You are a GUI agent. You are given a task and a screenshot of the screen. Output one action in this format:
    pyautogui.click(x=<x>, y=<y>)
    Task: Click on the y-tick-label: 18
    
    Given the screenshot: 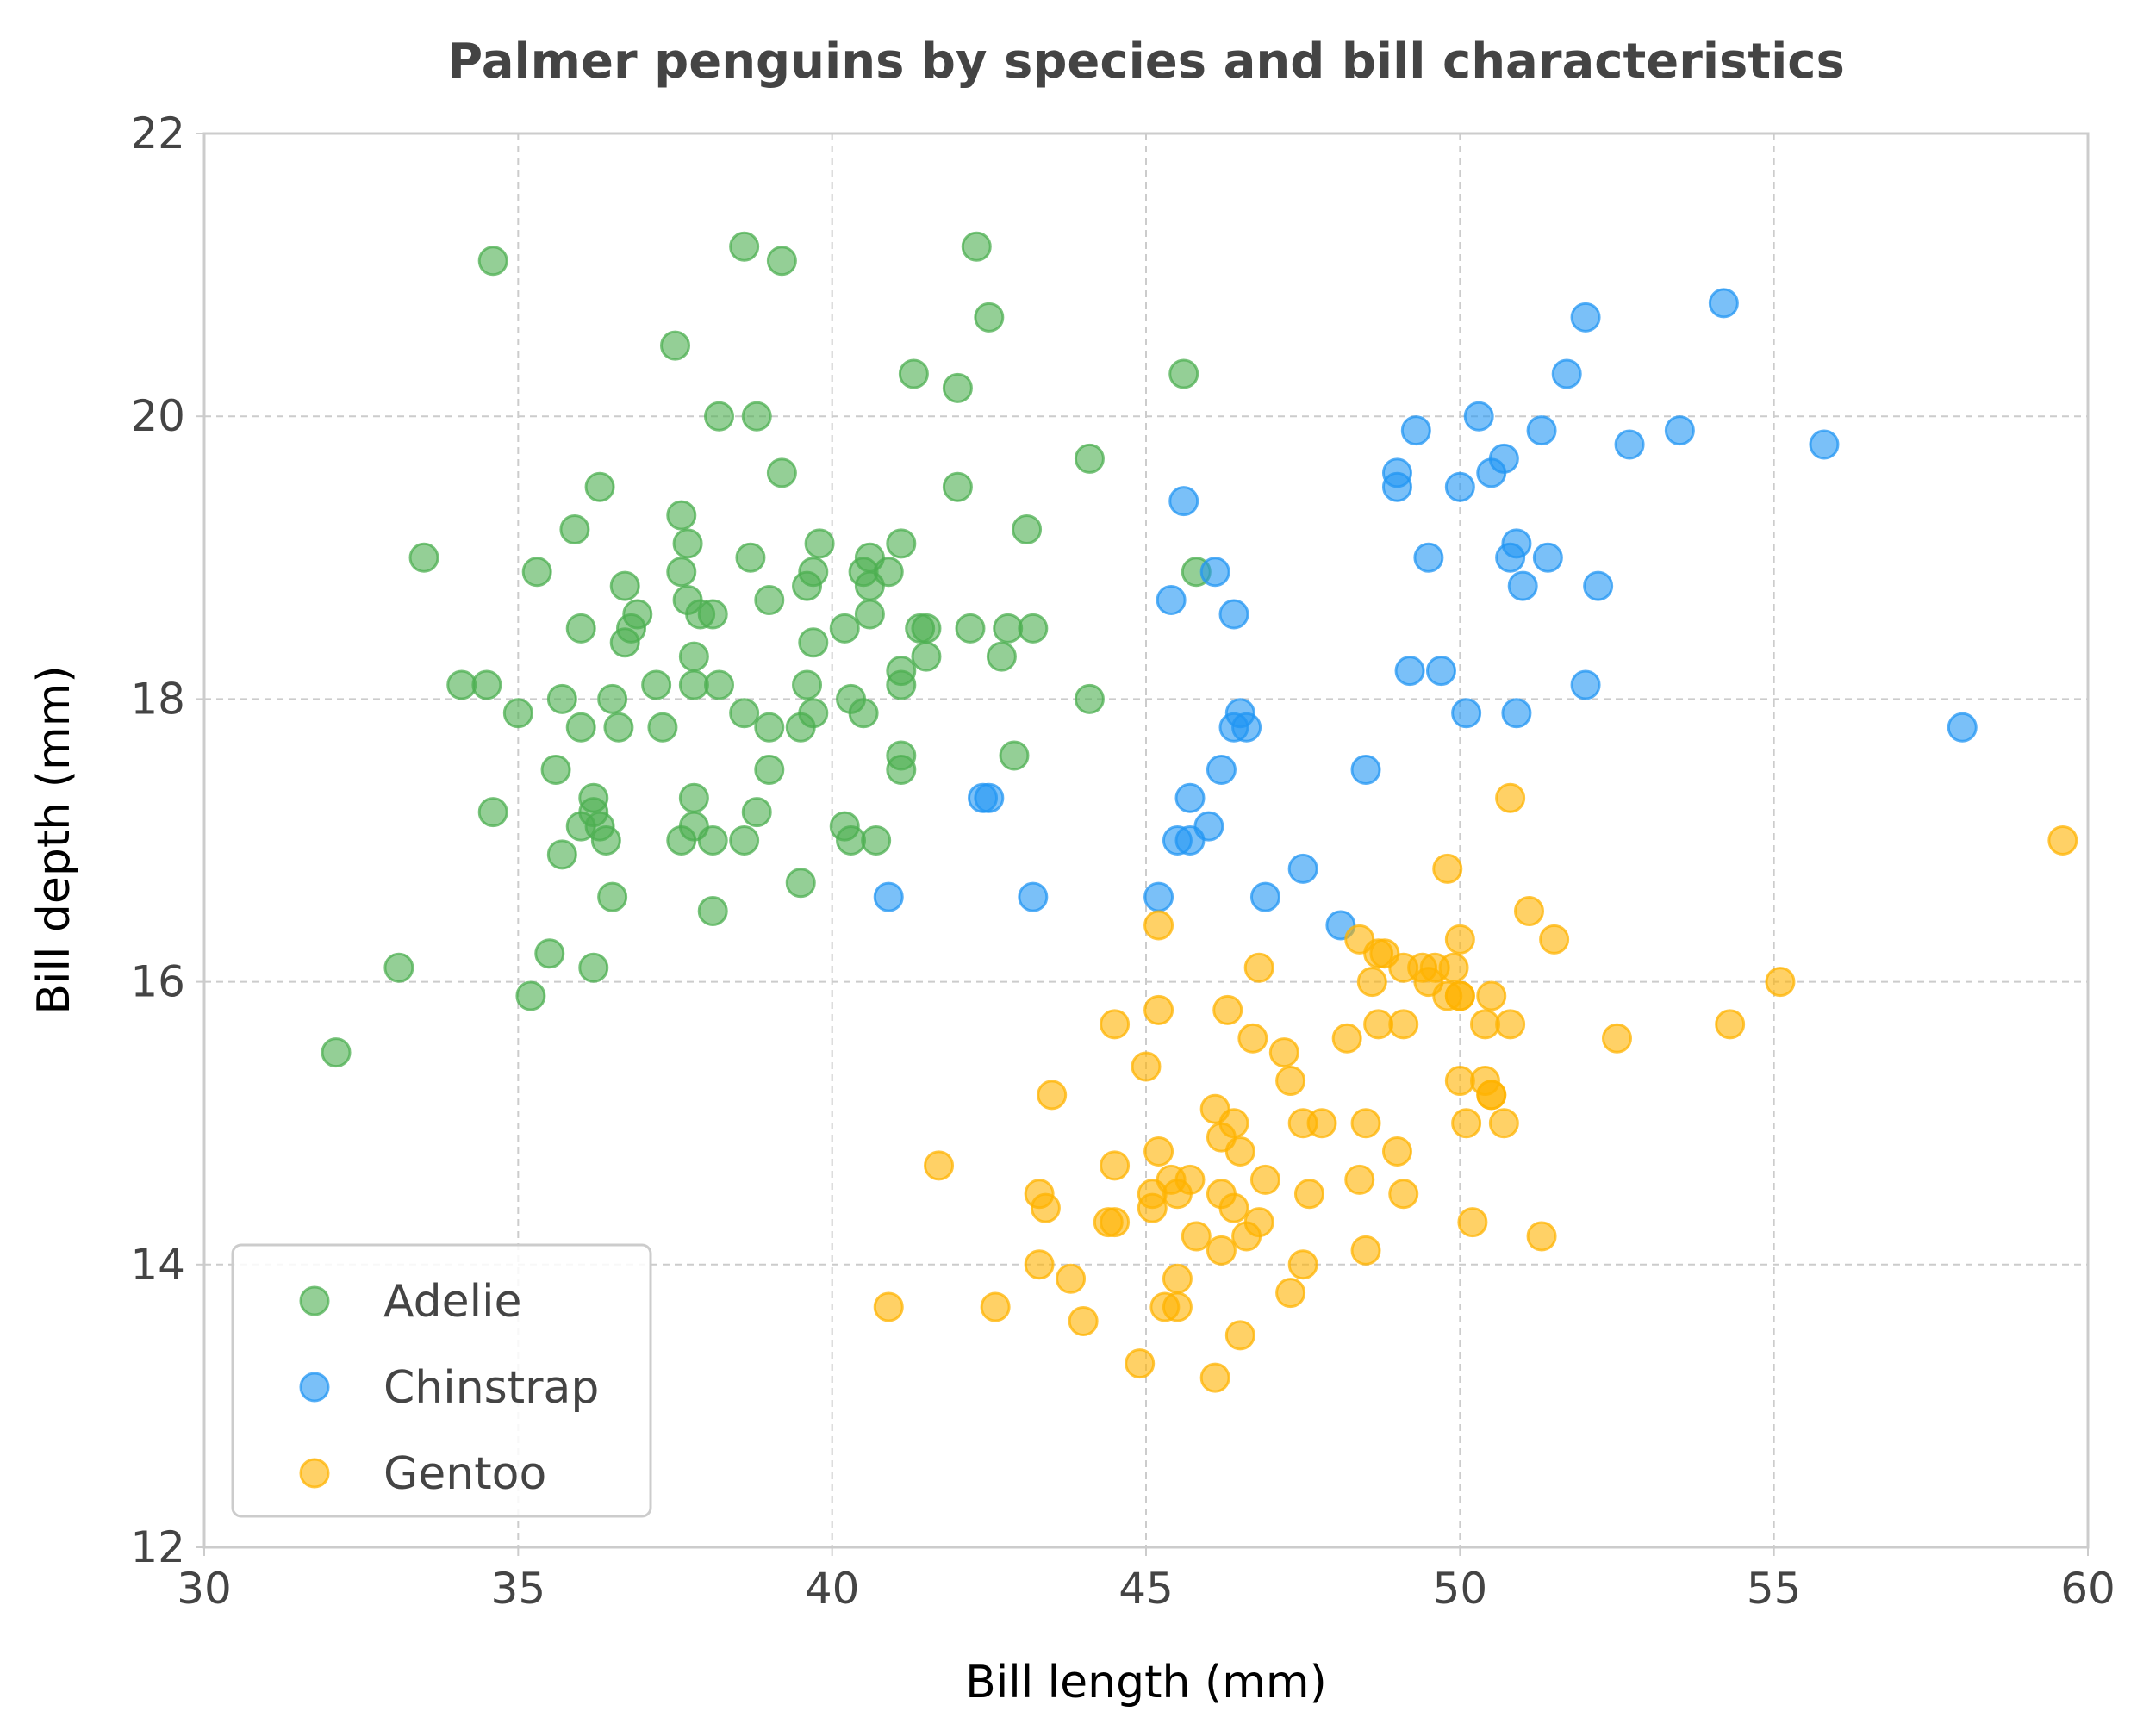 What is the action you would take?
    pyautogui.click(x=157, y=699)
    